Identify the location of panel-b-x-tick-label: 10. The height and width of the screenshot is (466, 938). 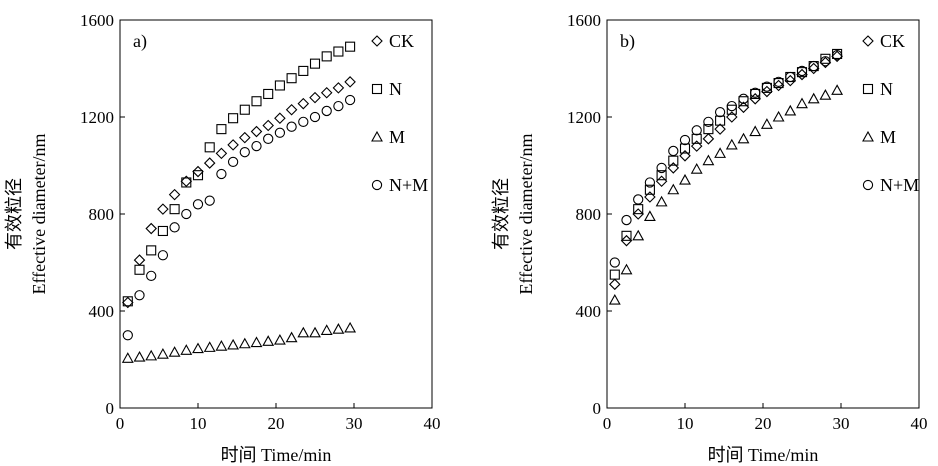
(685, 423).